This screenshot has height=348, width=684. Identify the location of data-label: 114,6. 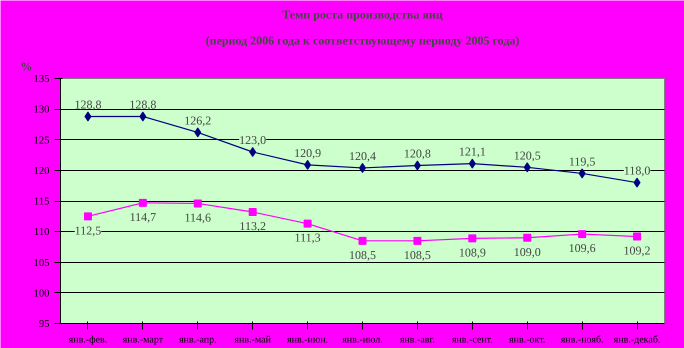
(198, 217).